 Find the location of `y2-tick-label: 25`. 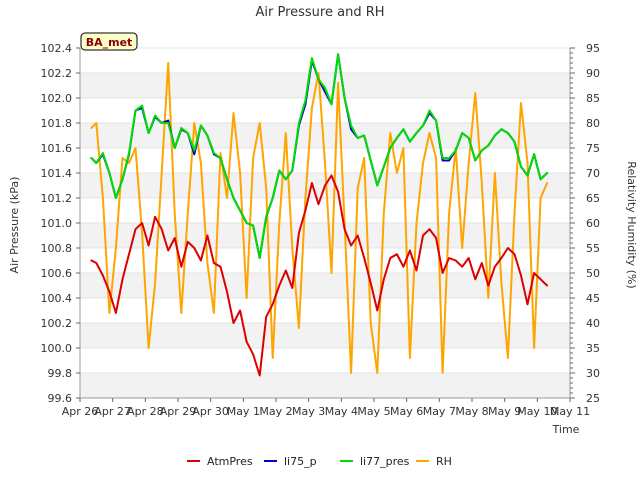

y2-tick-label: 25 is located at coordinates (593, 398).